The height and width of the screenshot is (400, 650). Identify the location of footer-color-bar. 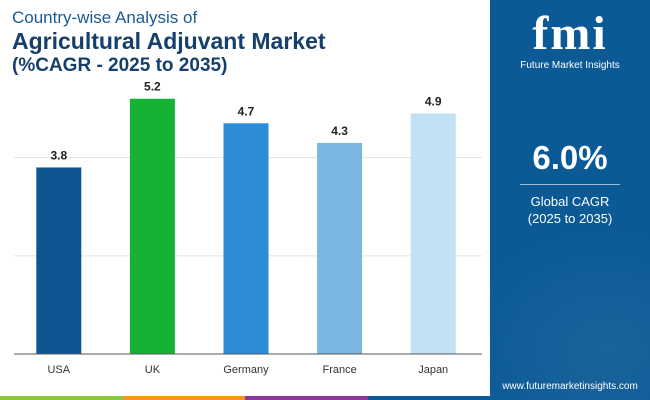
(245, 398).